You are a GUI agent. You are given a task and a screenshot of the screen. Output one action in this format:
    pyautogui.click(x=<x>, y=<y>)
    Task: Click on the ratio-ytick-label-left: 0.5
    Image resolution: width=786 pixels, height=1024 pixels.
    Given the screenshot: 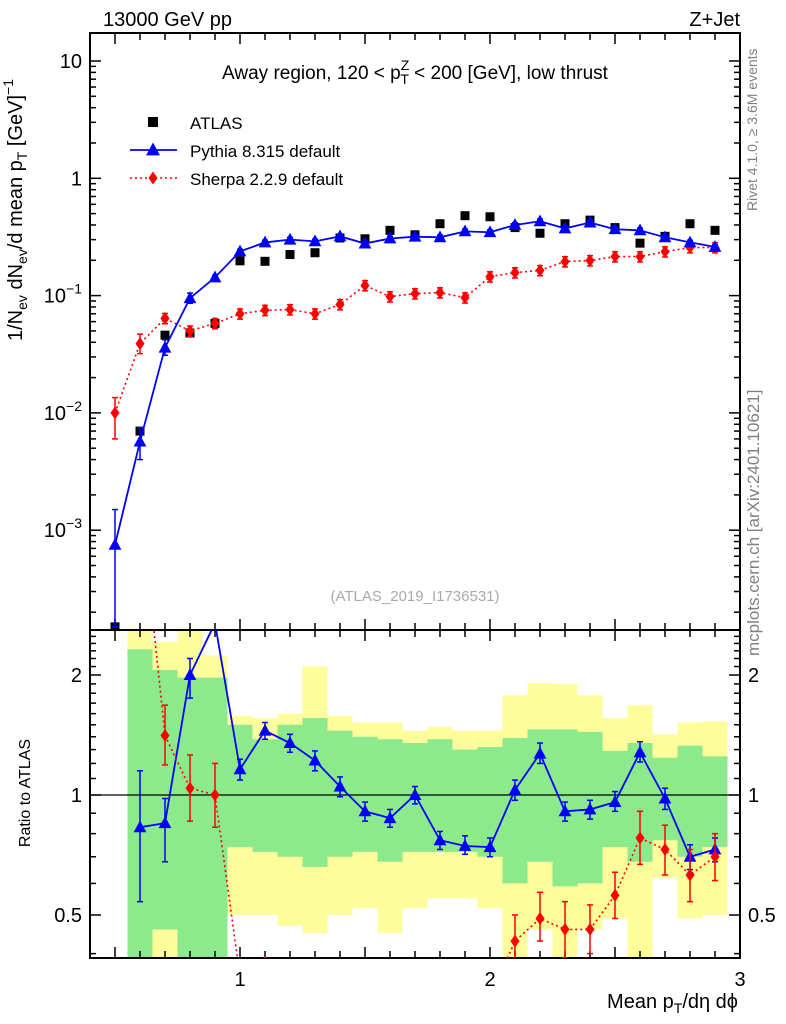 What is the action you would take?
    pyautogui.click(x=68, y=916)
    